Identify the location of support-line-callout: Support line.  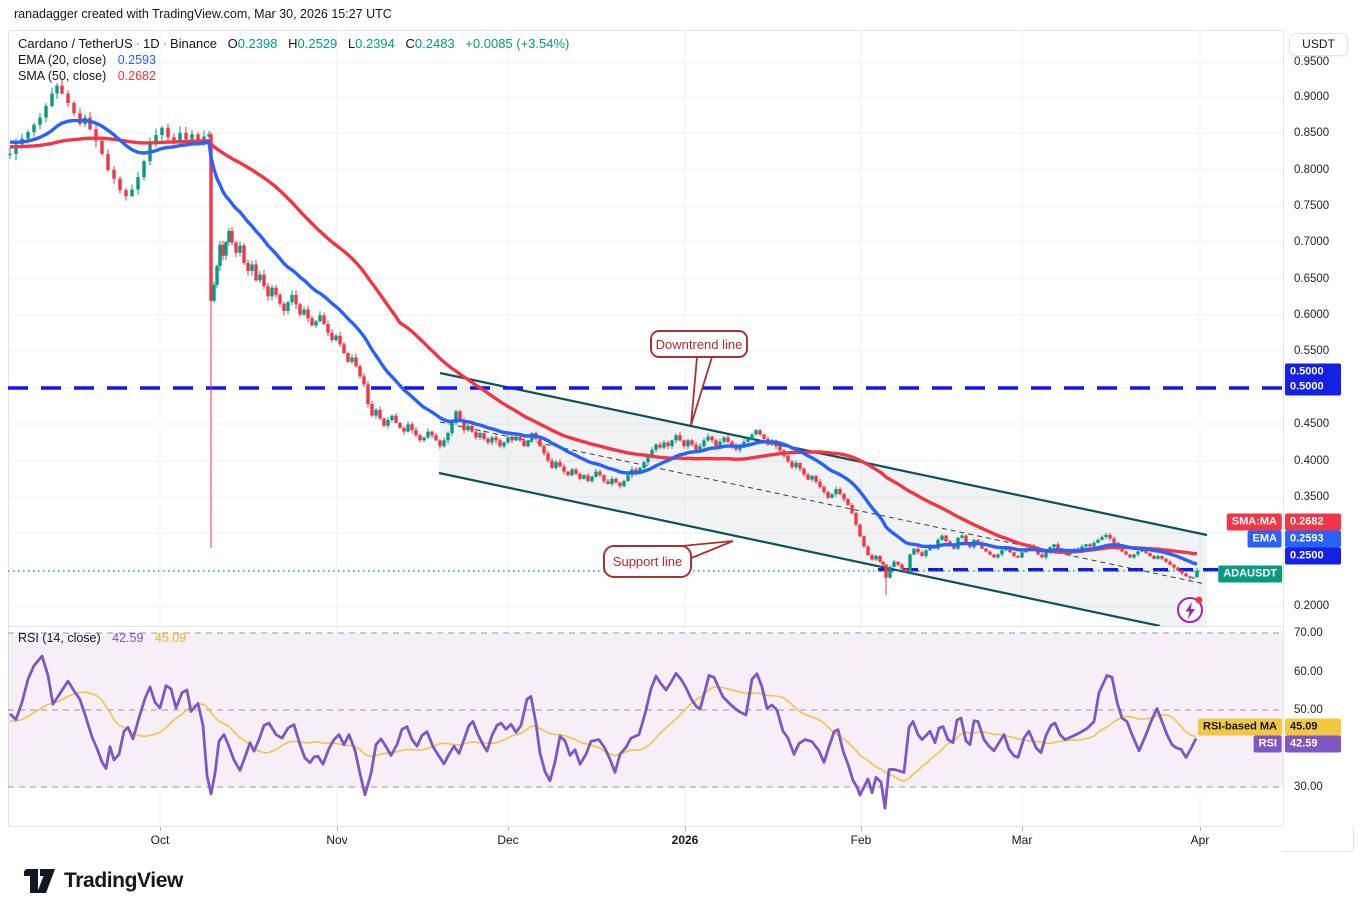
(647, 561).